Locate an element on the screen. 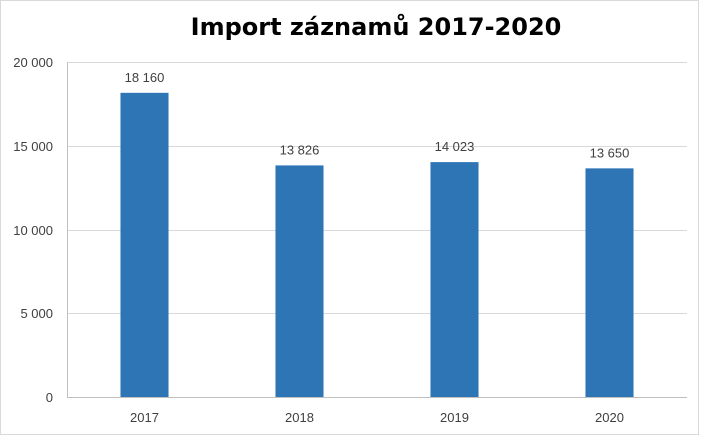  data-label: 18 160 is located at coordinates (145, 77).